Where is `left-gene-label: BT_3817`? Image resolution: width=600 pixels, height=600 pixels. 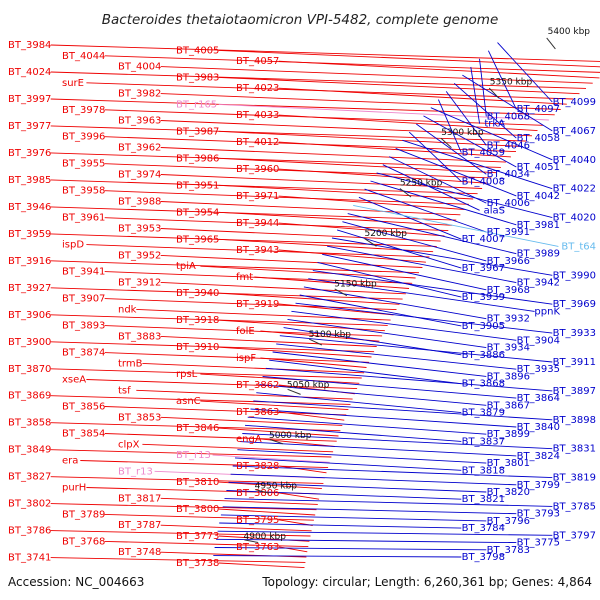
left-gene-label: BT_3817 is located at coordinates (139, 498).